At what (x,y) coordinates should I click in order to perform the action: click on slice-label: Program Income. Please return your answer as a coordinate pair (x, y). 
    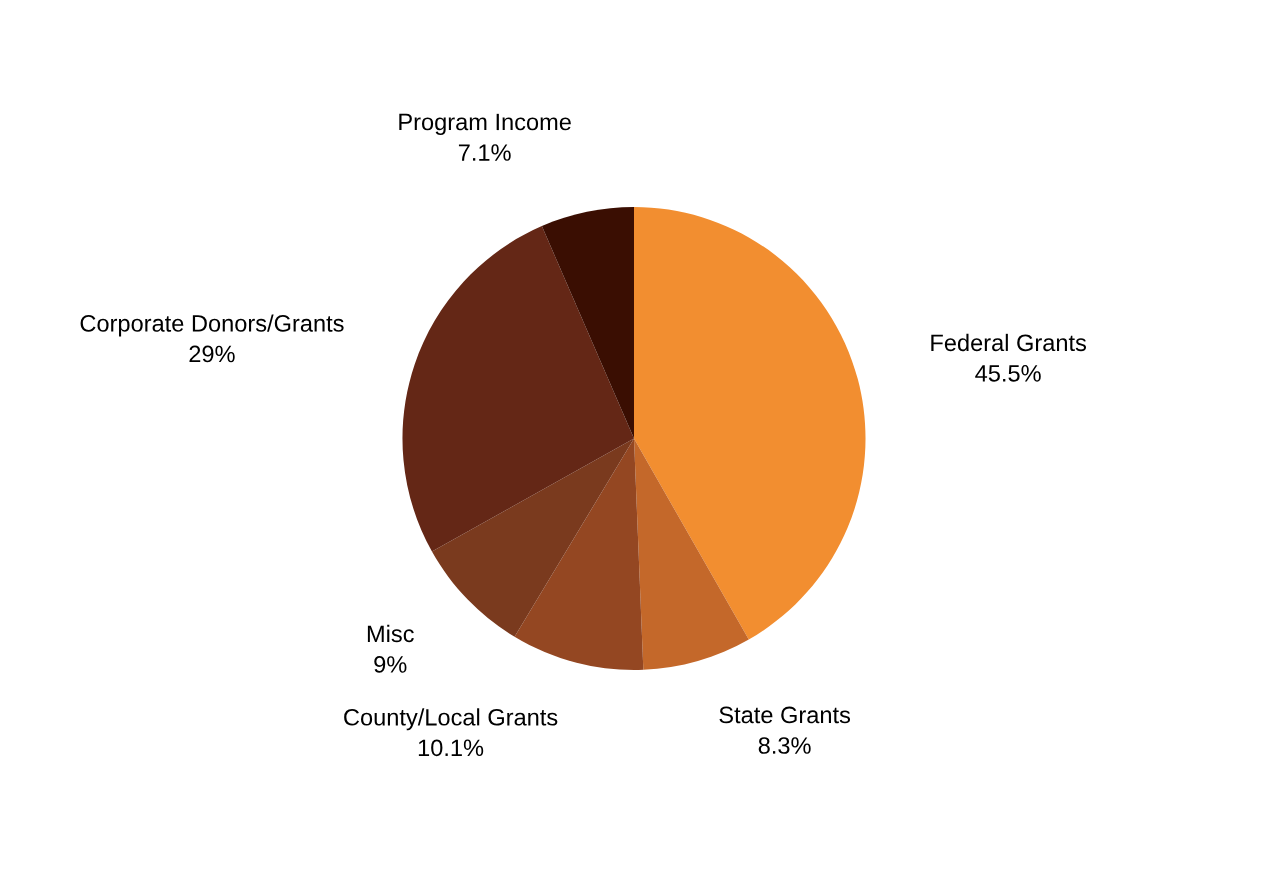
    Looking at the image, I should click on (485, 124).